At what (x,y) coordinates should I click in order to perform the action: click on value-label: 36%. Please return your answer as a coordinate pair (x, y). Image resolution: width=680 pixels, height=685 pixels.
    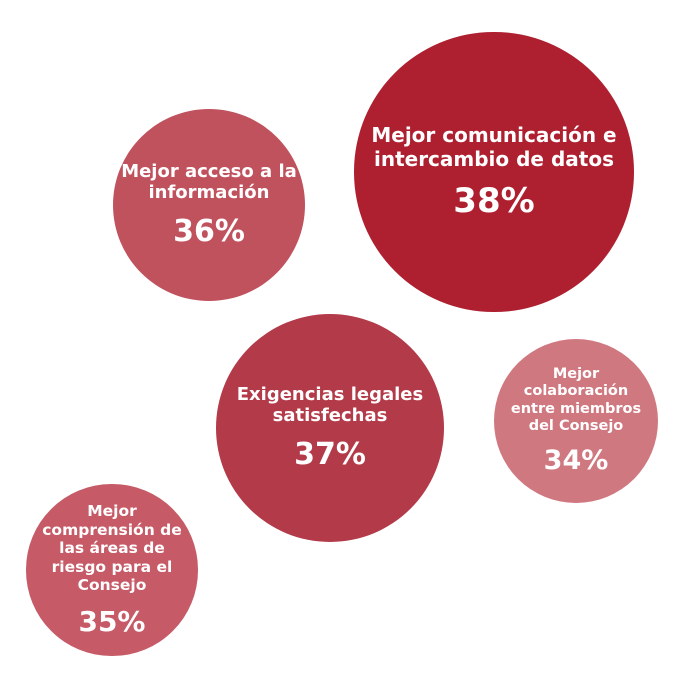
    Looking at the image, I should click on (209, 232).